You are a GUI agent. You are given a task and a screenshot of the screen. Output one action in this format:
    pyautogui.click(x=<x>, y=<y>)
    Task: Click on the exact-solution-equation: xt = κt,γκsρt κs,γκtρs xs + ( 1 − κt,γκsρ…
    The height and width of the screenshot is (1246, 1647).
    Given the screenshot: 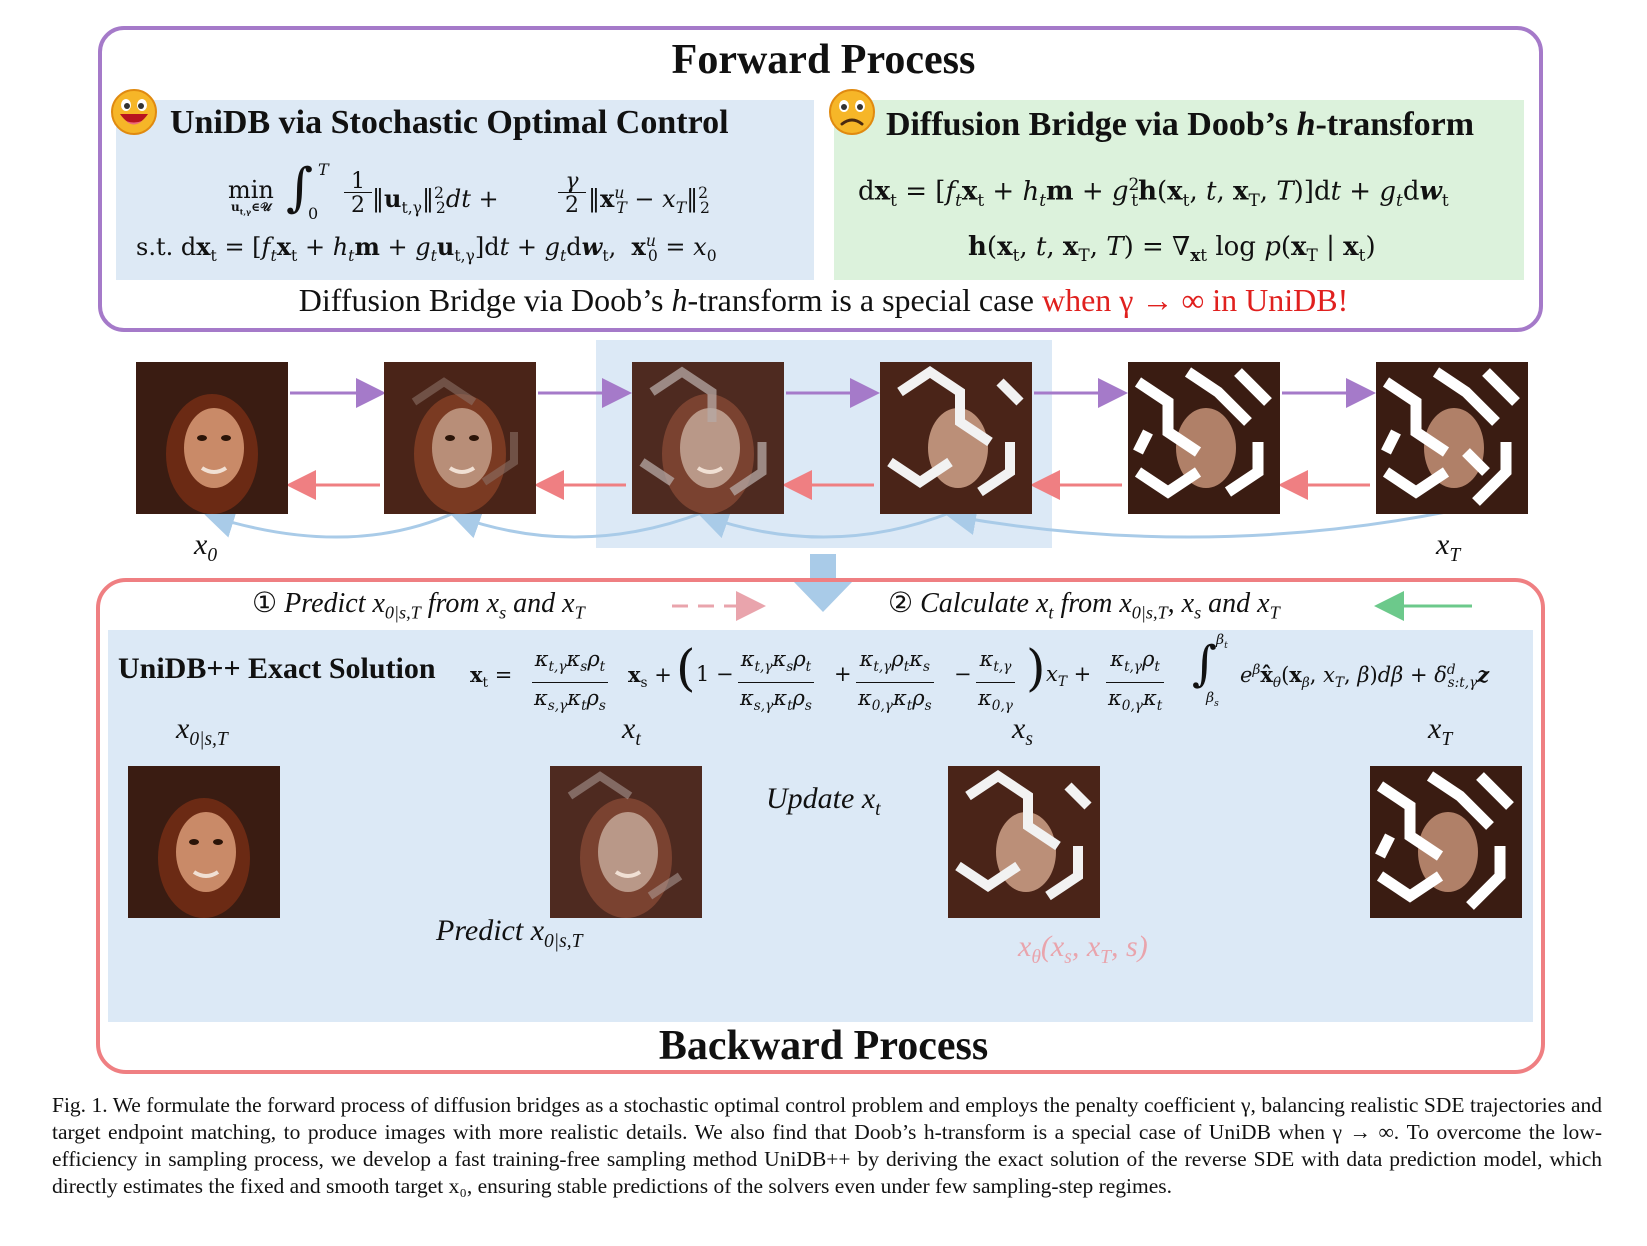 What is the action you would take?
    pyautogui.click(x=1000, y=673)
    